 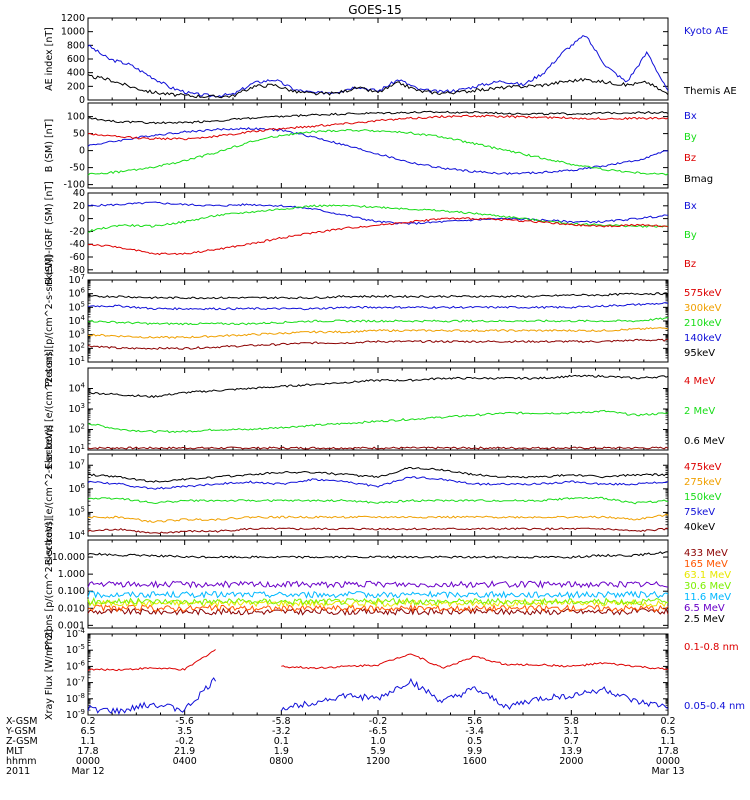 What do you see at coordinates (75, 698) in the screenshot?
I see `y-tick-label: 10⁻⁸` at bounding box center [75, 698].